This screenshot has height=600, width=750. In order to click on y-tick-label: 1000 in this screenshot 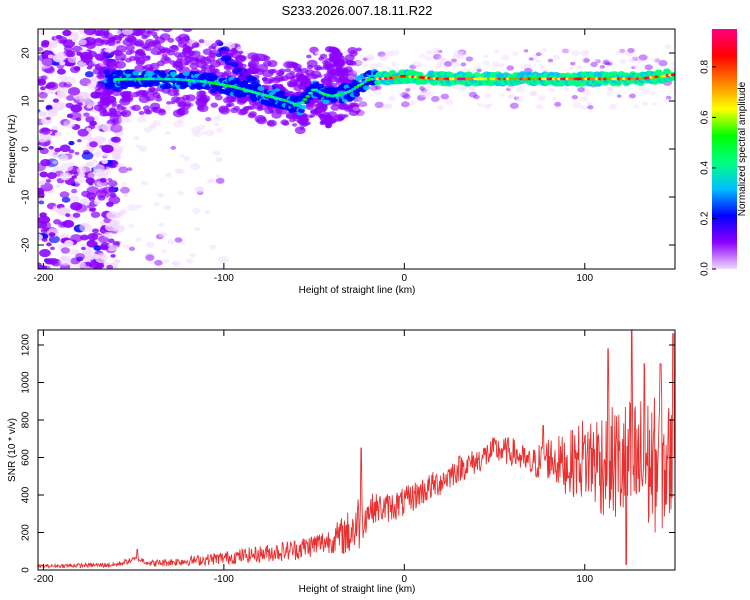, I will do `click(26, 382)`.